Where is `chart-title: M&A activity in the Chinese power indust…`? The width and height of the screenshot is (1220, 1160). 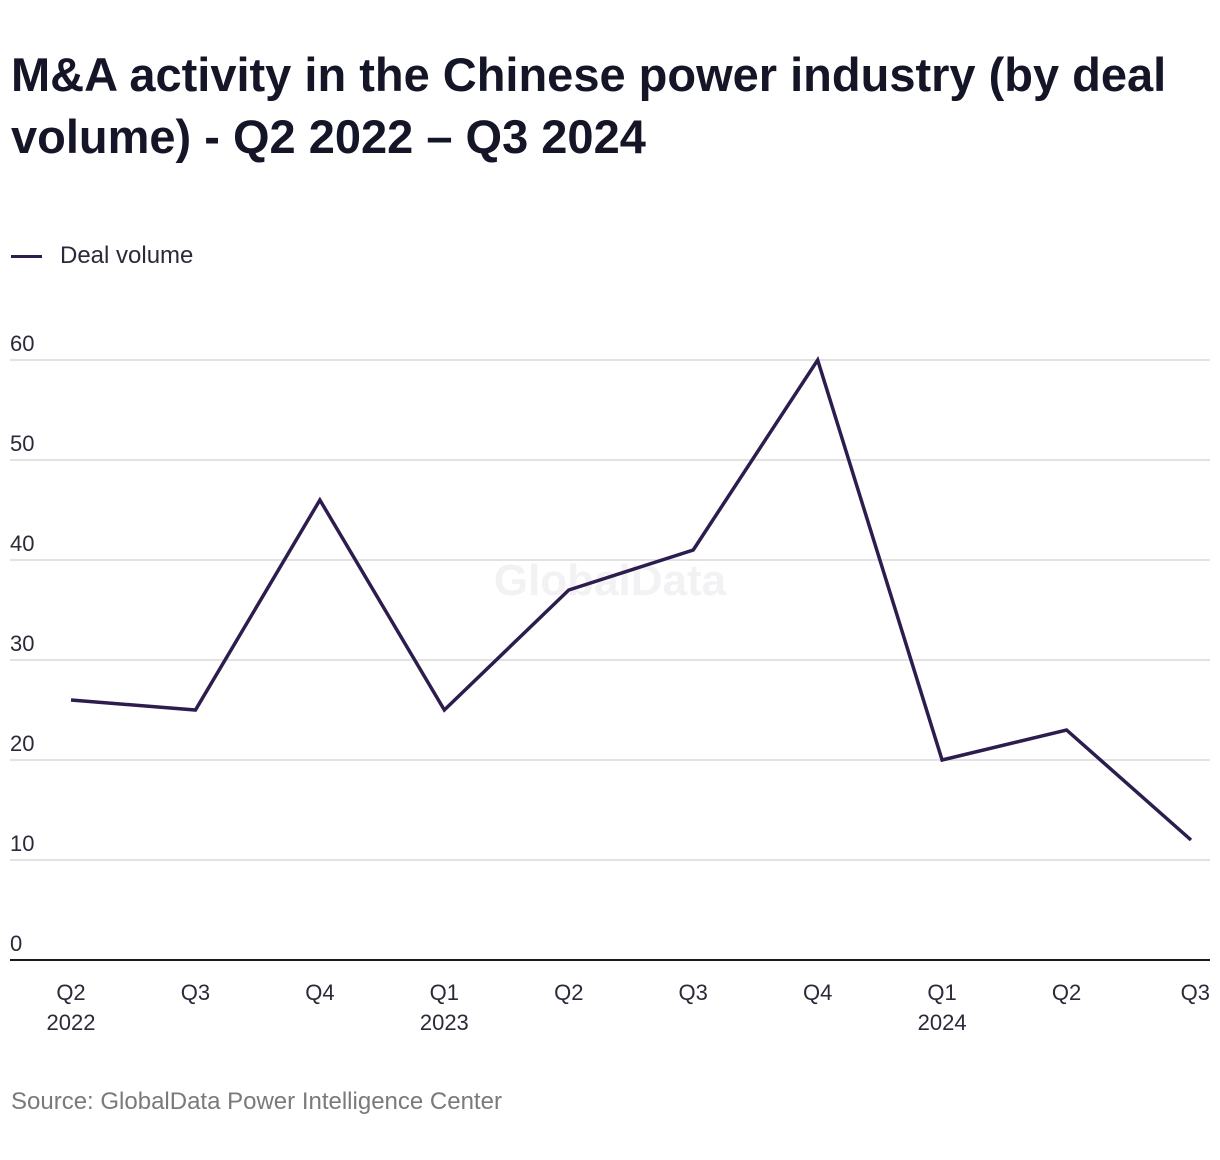 chart-title: M&A activity in the Chinese power indust… is located at coordinates (589, 105).